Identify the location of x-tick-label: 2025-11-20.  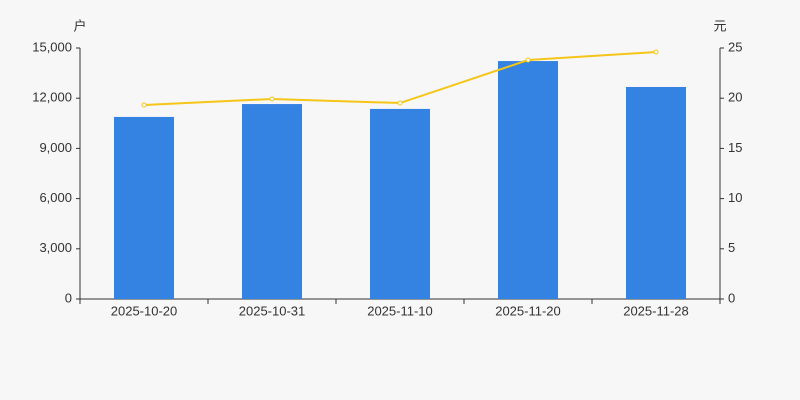
(528, 310).